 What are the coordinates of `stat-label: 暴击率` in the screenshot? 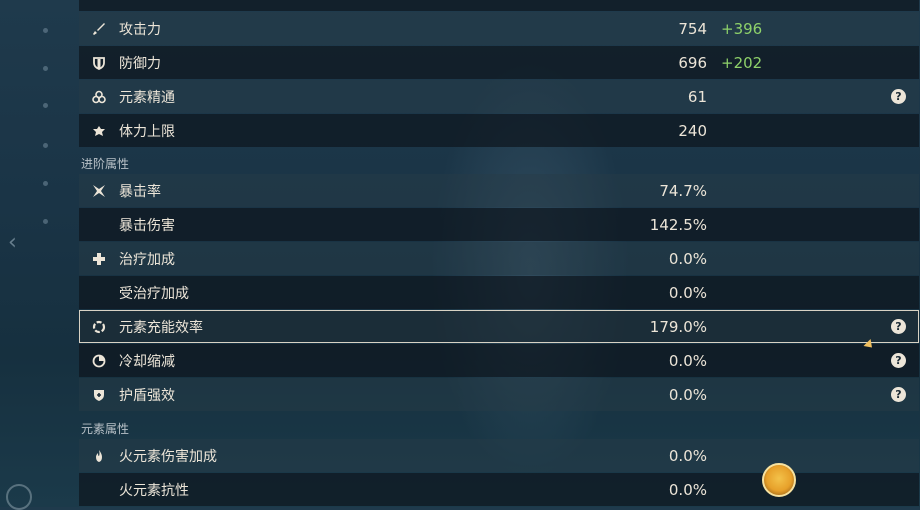 It's located at (140, 191).